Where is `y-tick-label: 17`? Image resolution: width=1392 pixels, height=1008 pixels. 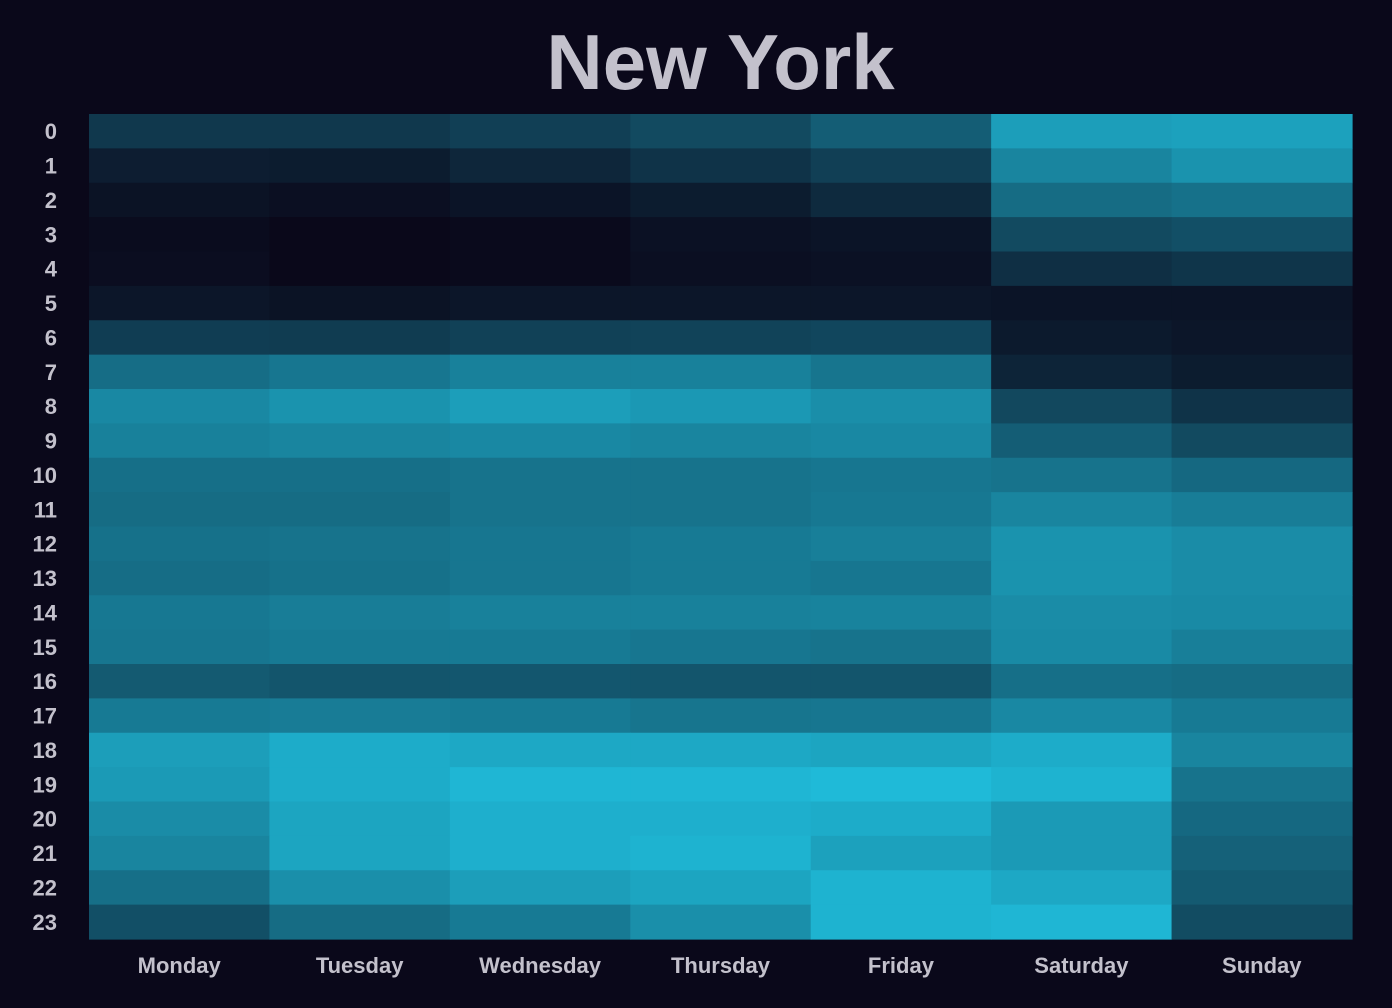
y-tick-label: 17 is located at coordinates (45, 716).